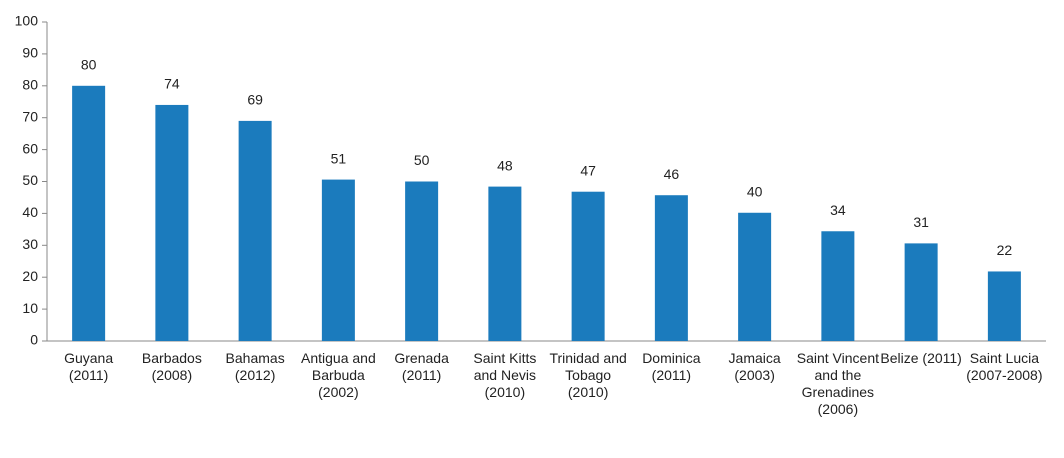 This screenshot has height=458, width=1064. I want to click on y-tick-label: 30, so click(30, 244).